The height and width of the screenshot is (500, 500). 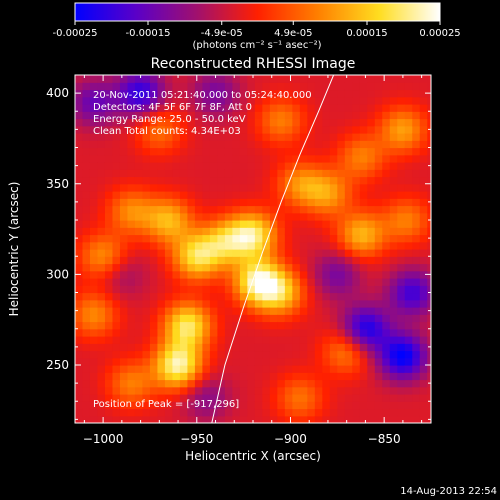 What do you see at coordinates (148, 33) in the screenshot?
I see `colorbar-tick-label: -0.00015` at bounding box center [148, 33].